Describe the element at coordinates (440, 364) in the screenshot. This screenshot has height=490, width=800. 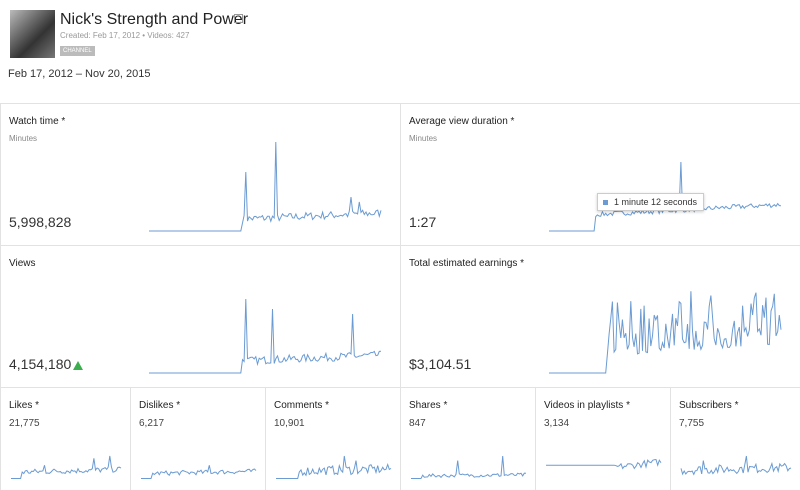
I see `metric-value: $3,104.51` at that location.